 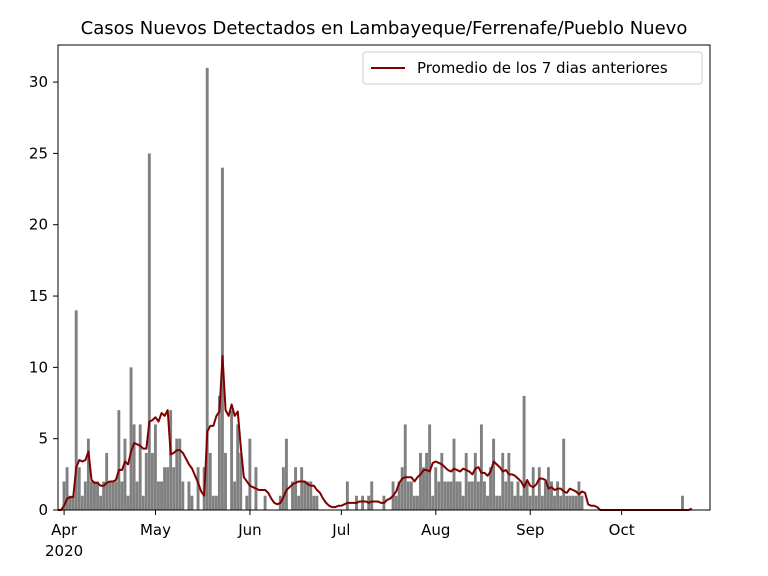 I want to click on y-tick-label-10: 10, so click(x=38, y=367).